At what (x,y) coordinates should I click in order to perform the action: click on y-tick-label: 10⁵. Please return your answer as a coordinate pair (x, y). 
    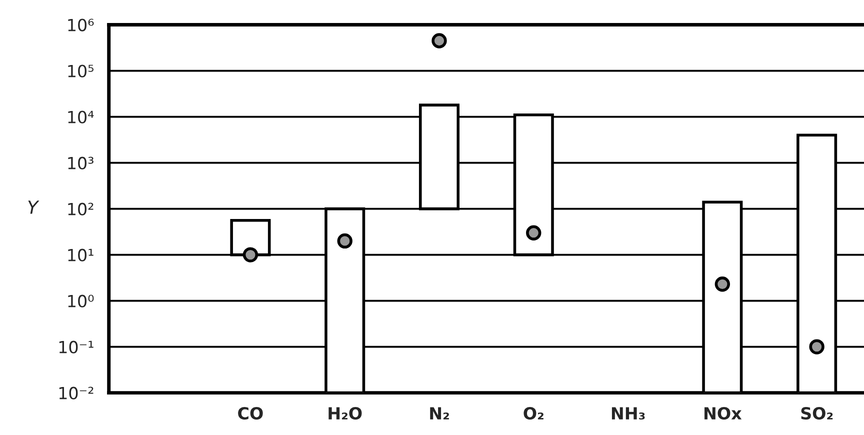
    Looking at the image, I should click on (81, 71).